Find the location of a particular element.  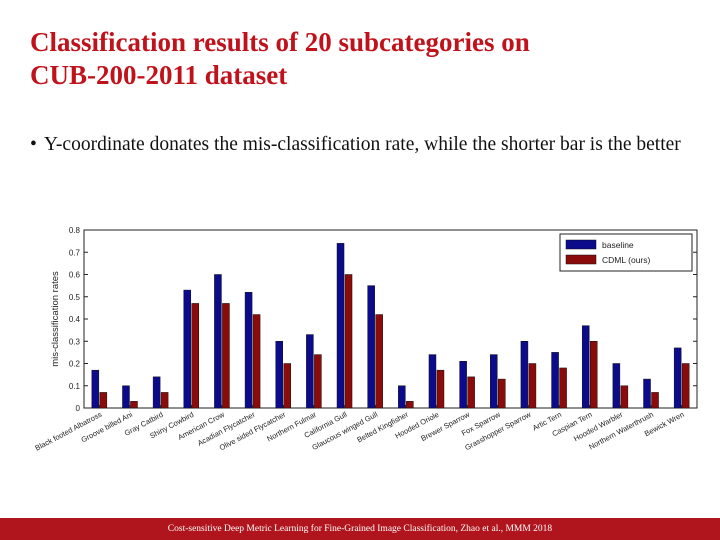

y-tick-label: 0.5 is located at coordinates (75, 297).